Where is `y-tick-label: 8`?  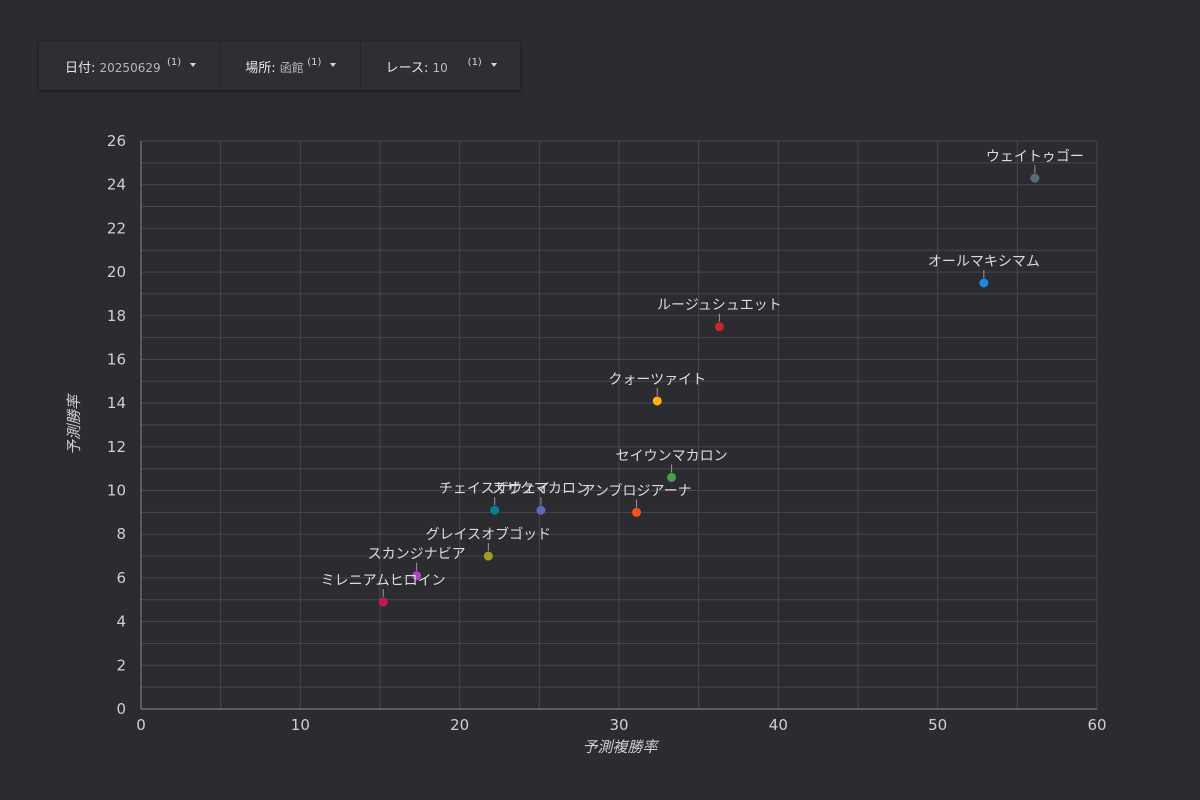
y-tick-label: 8 is located at coordinates (121, 534).